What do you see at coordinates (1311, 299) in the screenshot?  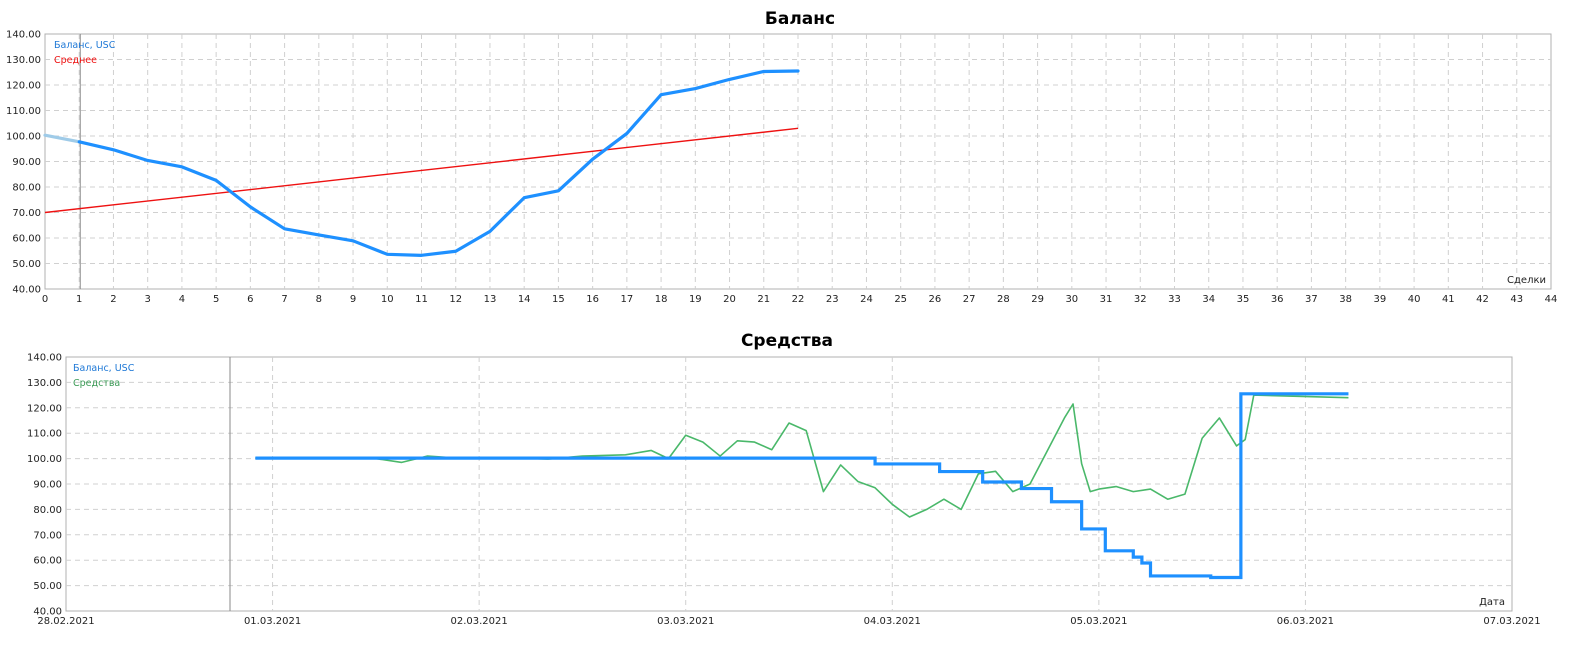 I see `balance-x-tick-label: 37` at bounding box center [1311, 299].